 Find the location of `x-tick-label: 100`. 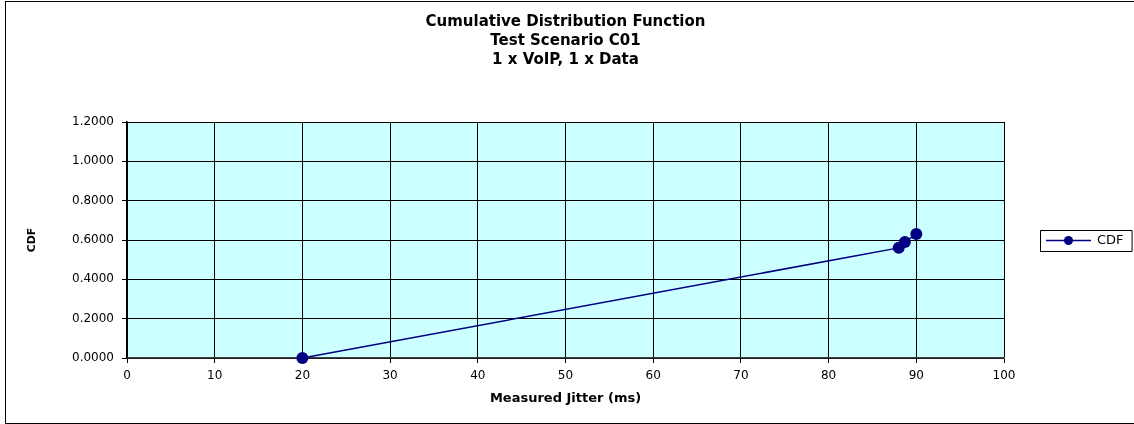

x-tick-label: 100 is located at coordinates (1004, 375).